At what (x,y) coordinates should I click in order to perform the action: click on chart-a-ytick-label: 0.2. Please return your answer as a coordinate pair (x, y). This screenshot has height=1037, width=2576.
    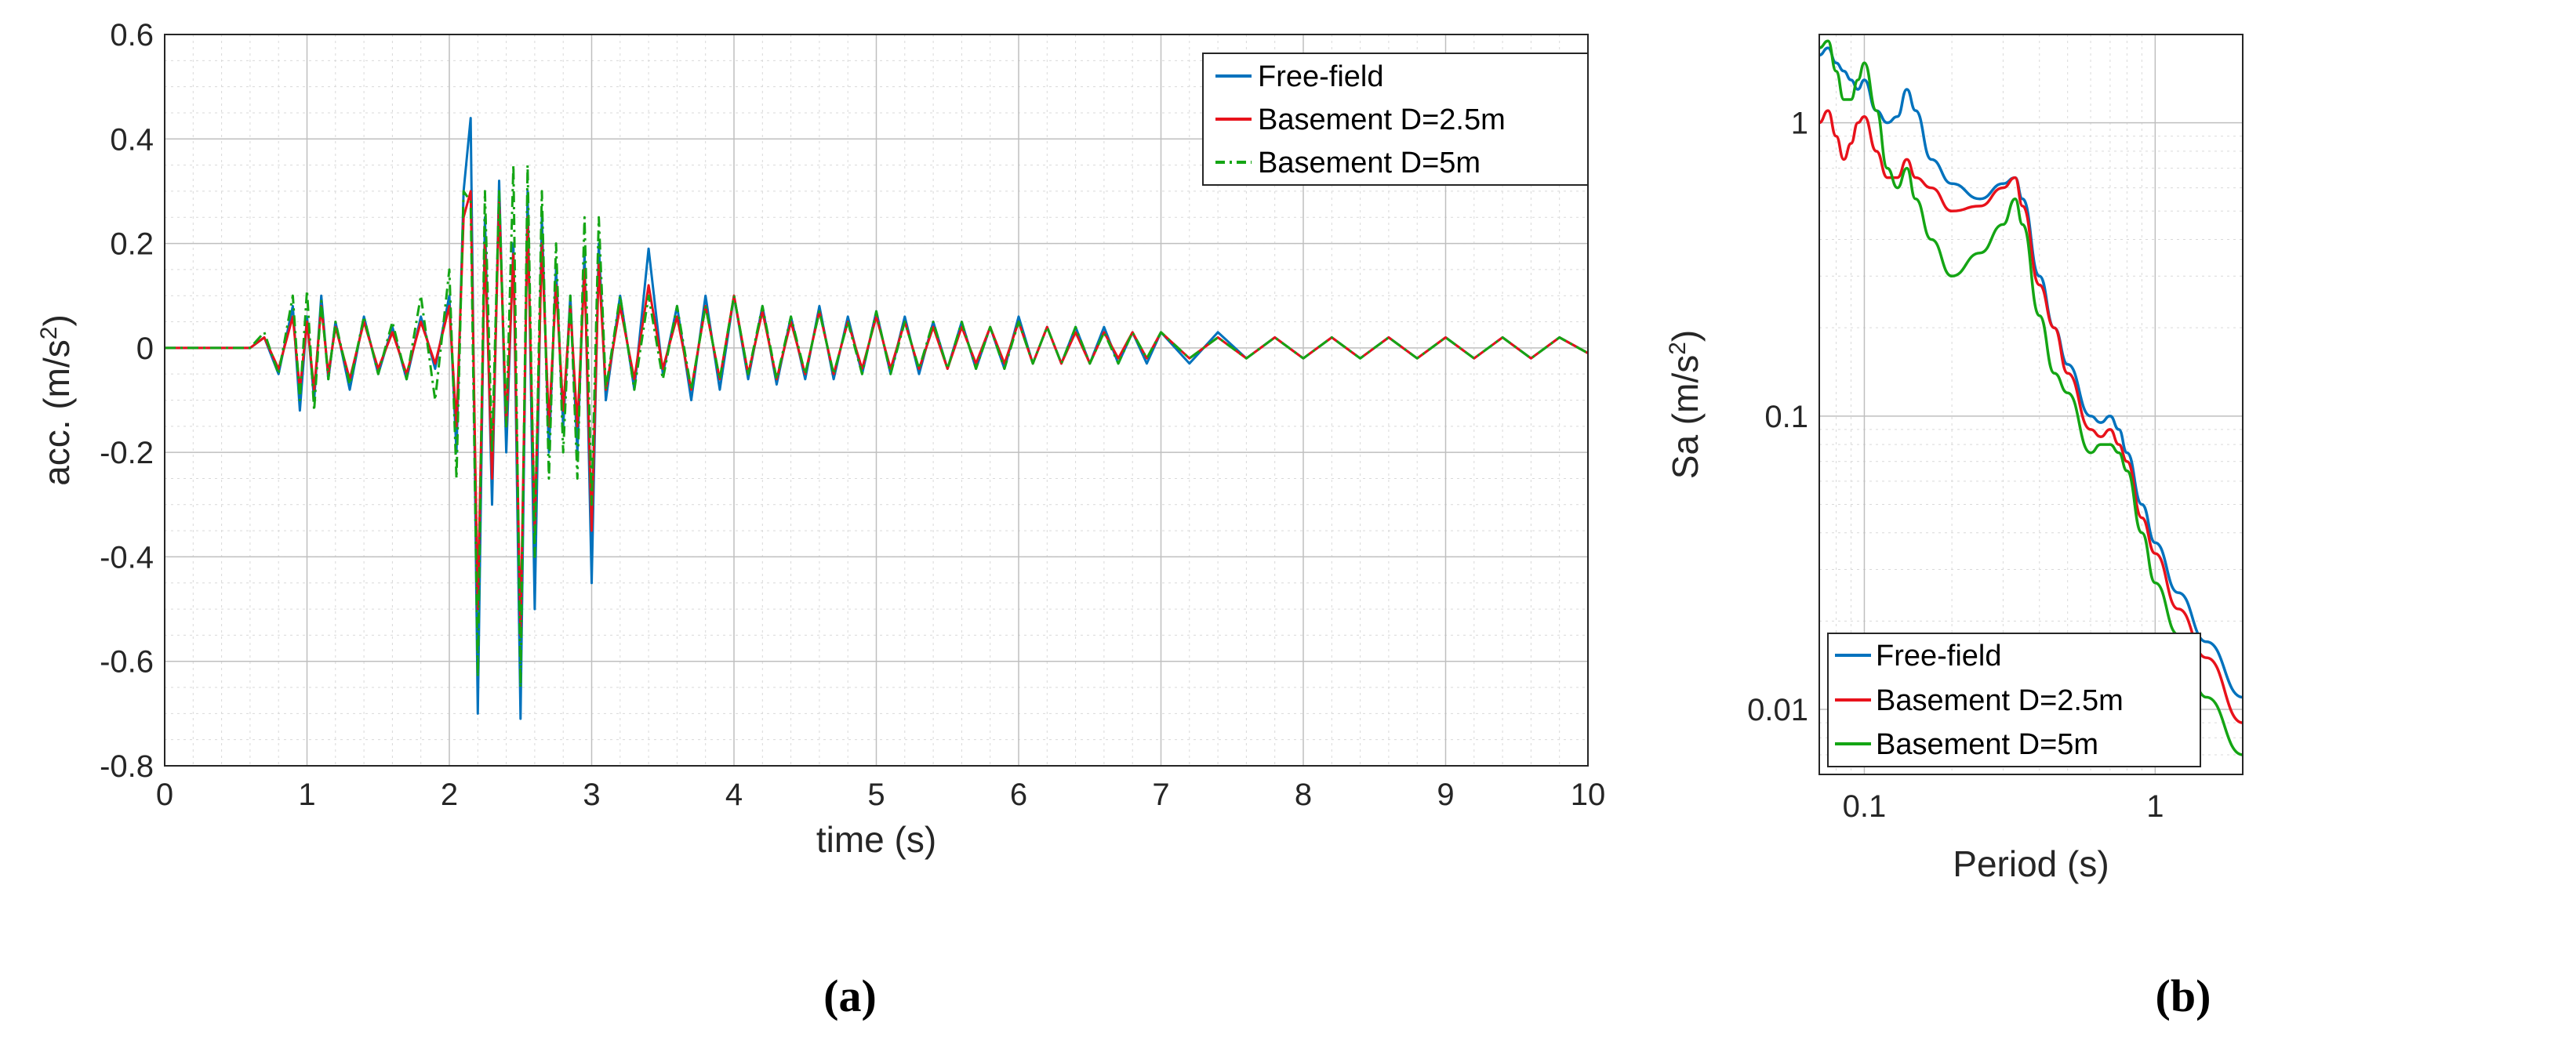
    Looking at the image, I should click on (132, 245).